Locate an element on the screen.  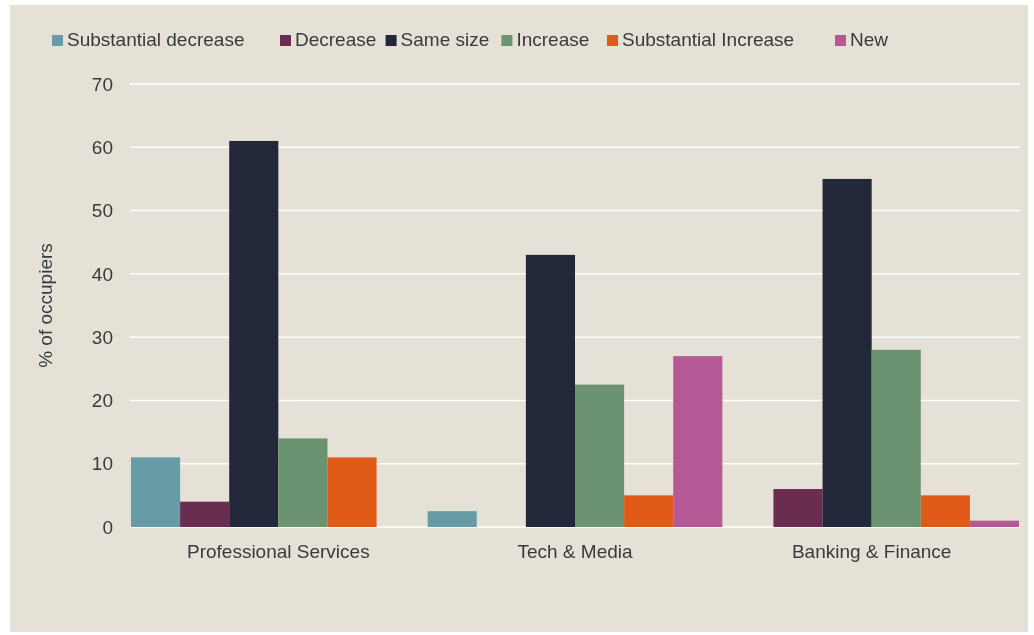
legend-label: Same size is located at coordinates (445, 39).